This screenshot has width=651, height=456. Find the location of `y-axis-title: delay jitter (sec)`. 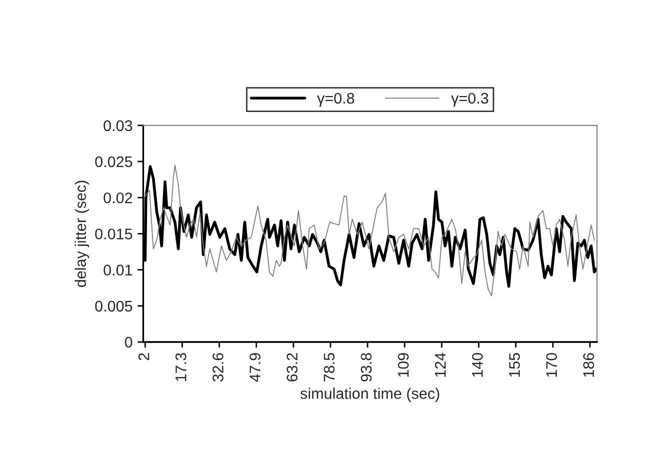

y-axis-title: delay jitter (sec) is located at coordinates (82, 233).